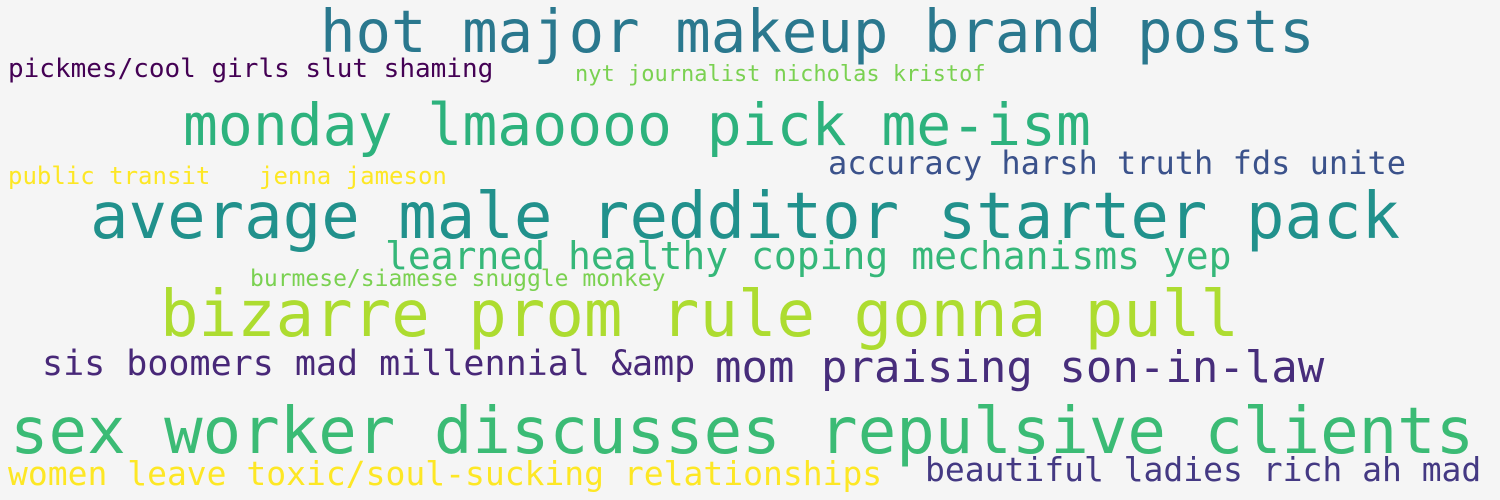 The image size is (1500, 500). What do you see at coordinates (109, 176) in the screenshot?
I see `cloud-word: public transit` at bounding box center [109, 176].